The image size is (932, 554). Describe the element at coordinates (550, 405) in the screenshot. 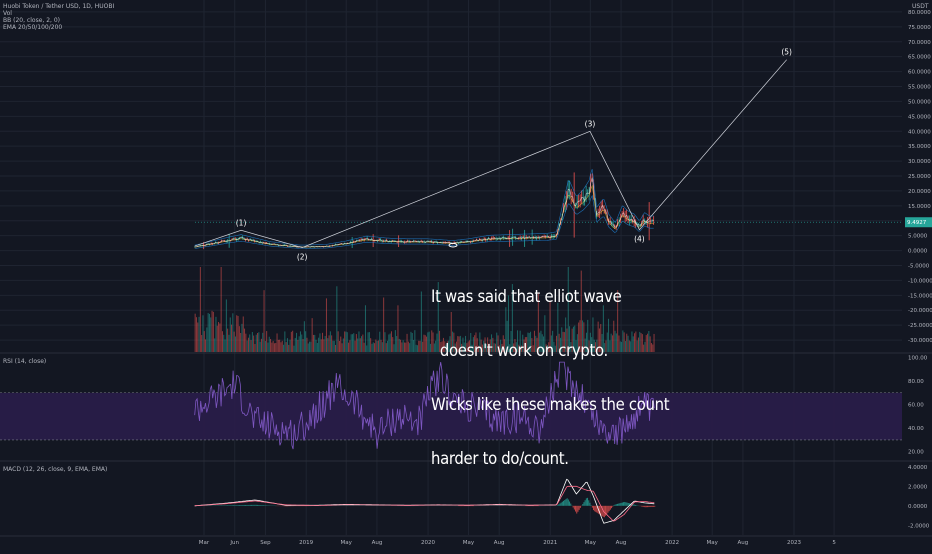

I see `annotation-line: Wicks like these makes the count` at that location.